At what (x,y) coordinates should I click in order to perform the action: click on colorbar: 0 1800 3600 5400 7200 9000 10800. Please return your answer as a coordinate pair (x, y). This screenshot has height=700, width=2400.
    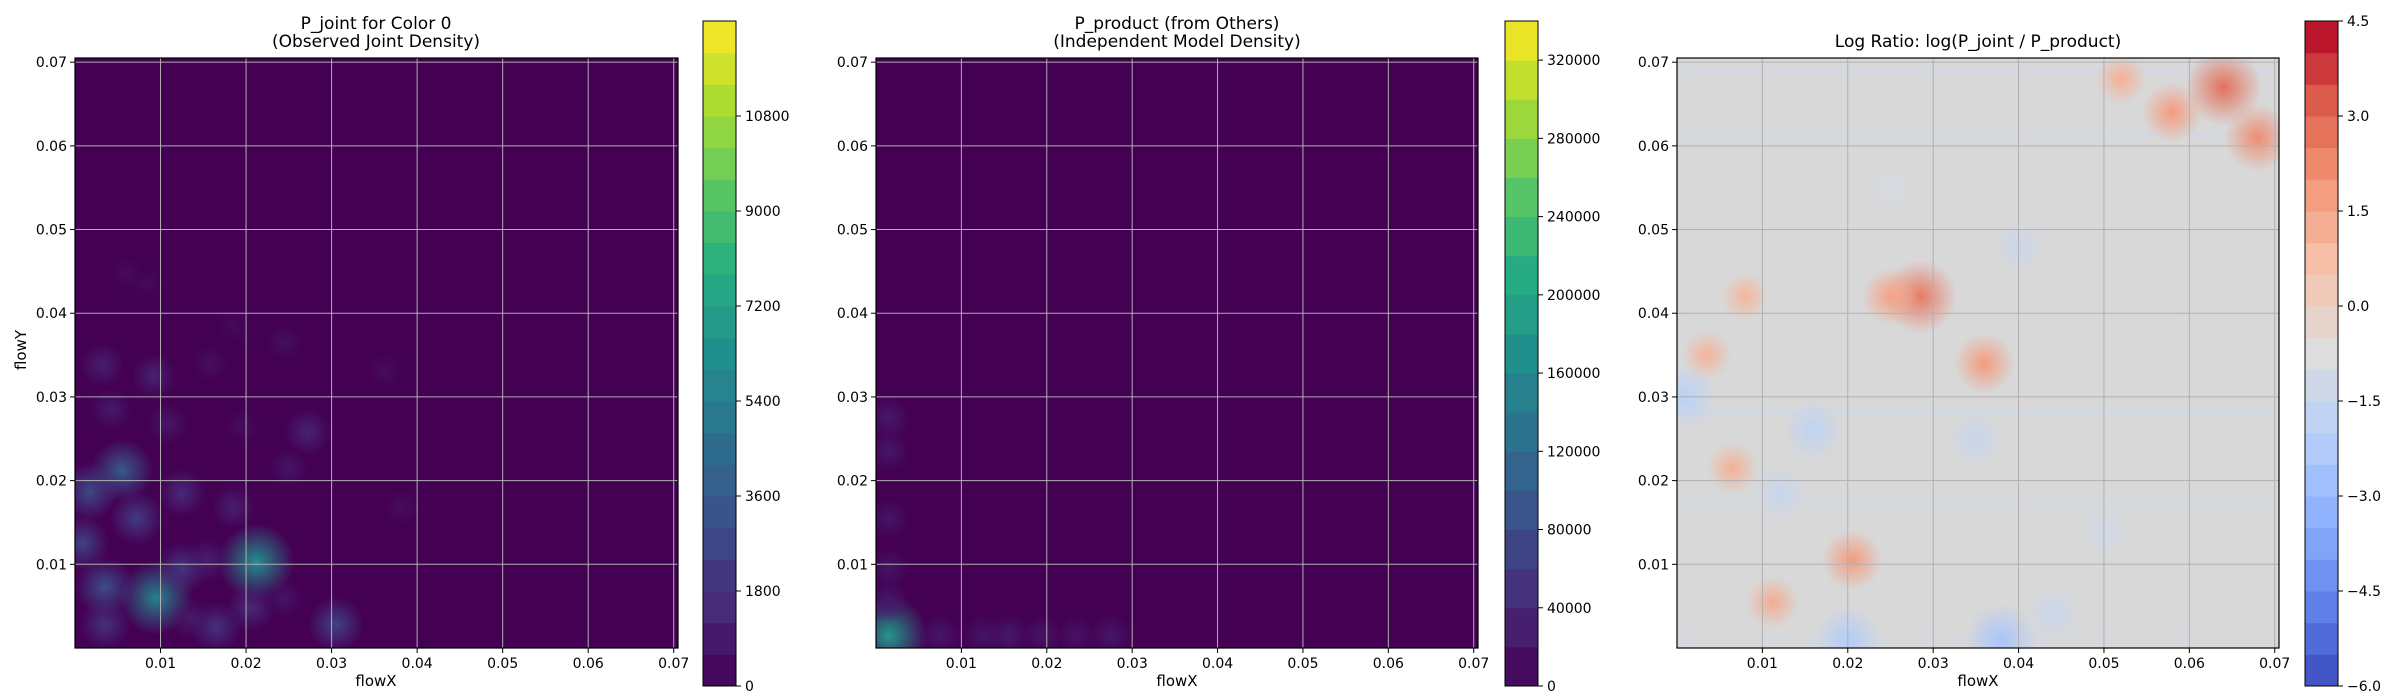
    Looking at the image, I should click on (746, 357).